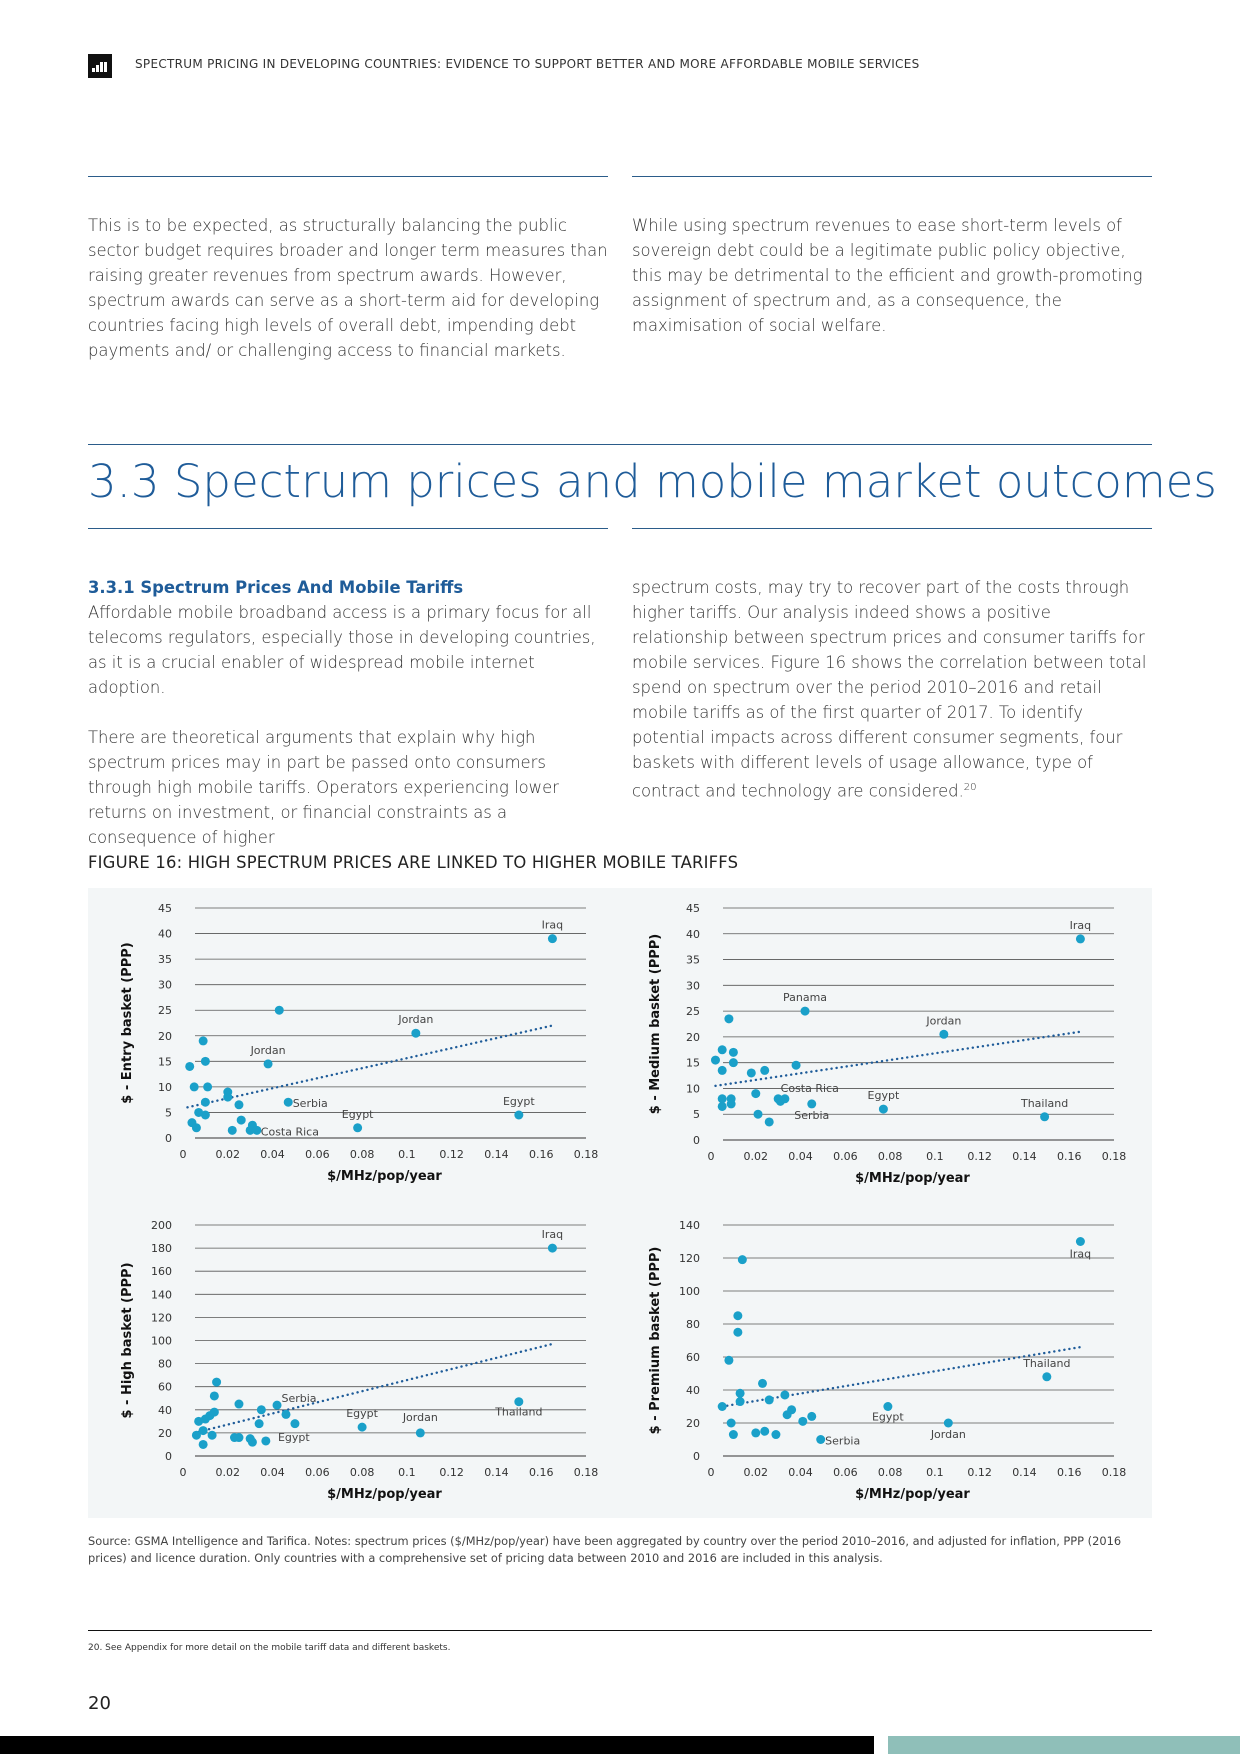 Image resolution: width=1240 pixels, height=1754 pixels. Describe the element at coordinates (696, 1114) in the screenshot. I see `y-tick-label: 5` at that location.